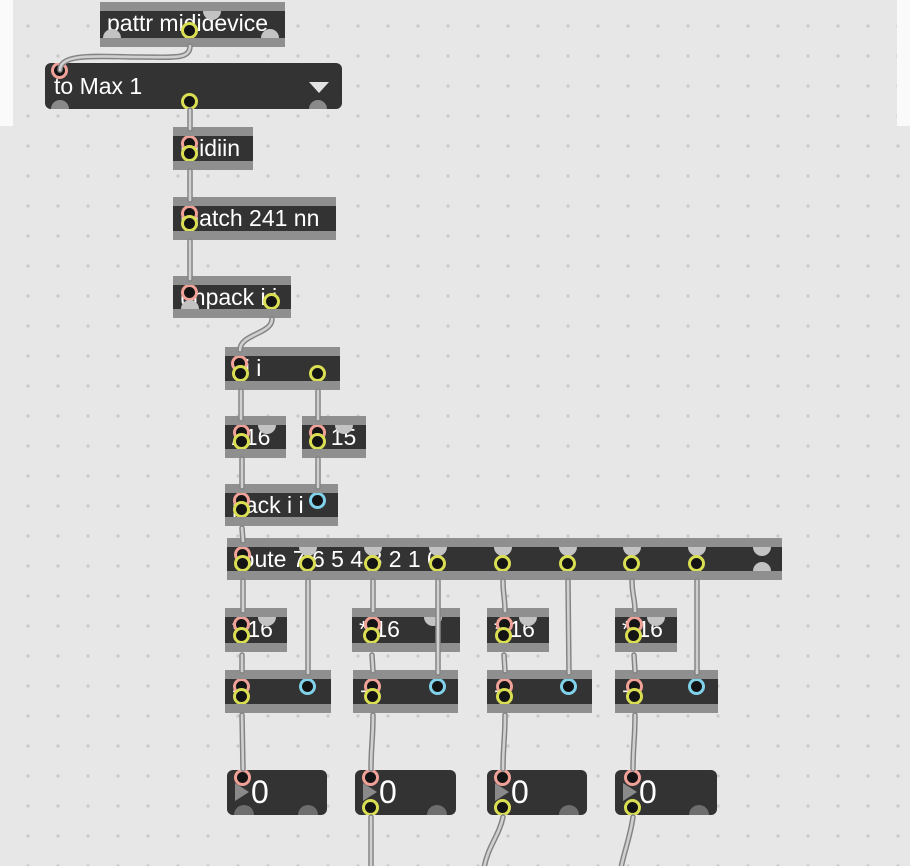 This screenshot has width=910, height=866. I want to click on object-box-divide: / 16, so click(255, 437).